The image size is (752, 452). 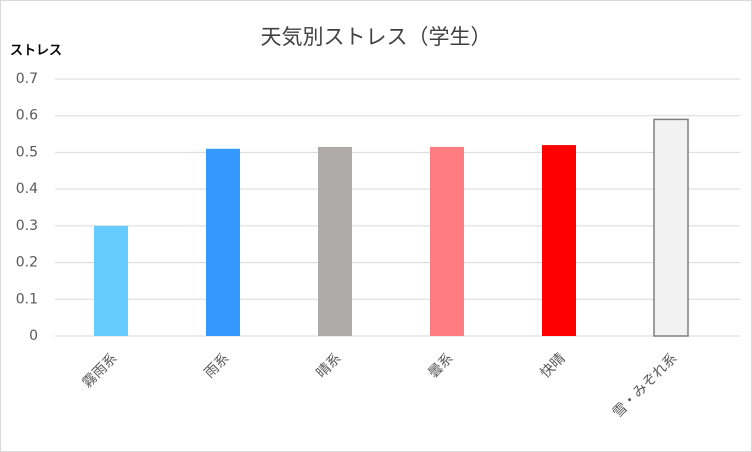 What do you see at coordinates (27, 263) in the screenshot?
I see `y-tick-label: 0.2` at bounding box center [27, 263].